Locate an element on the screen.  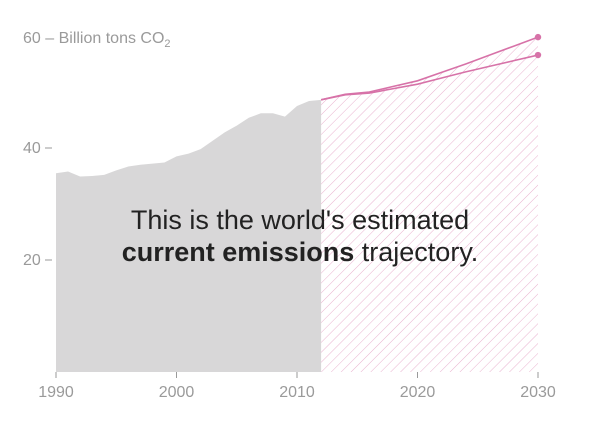
annotation-line-2: current emissions trajectory. is located at coordinates (300, 252).